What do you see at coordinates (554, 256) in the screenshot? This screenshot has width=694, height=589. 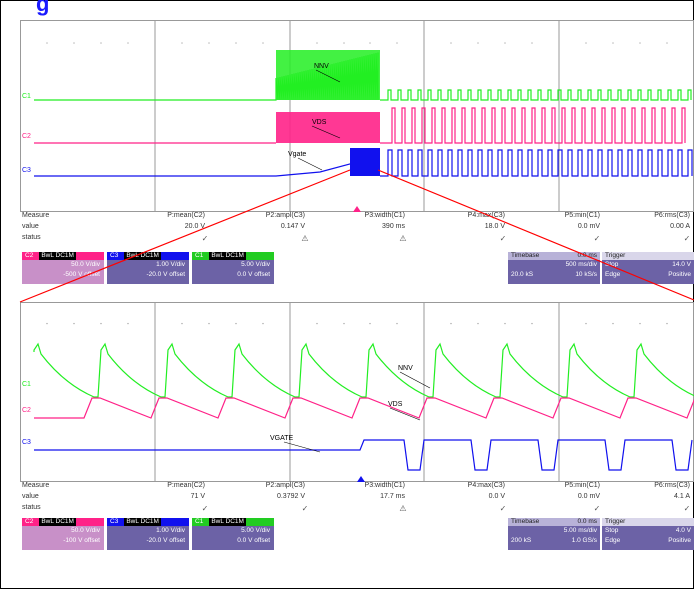 I see `timebase-header: Timebase 0.0 ms` at bounding box center [554, 256].